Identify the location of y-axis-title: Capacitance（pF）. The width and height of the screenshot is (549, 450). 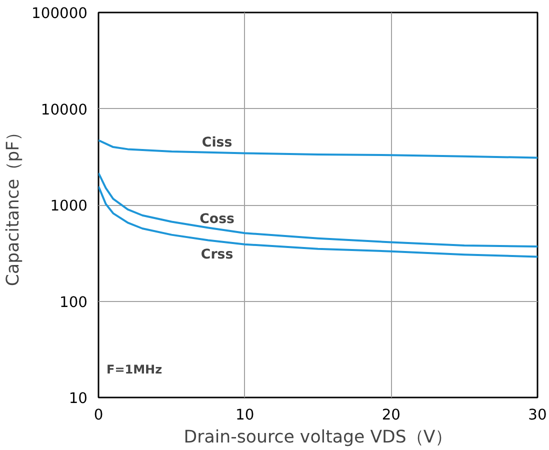
(14, 205).